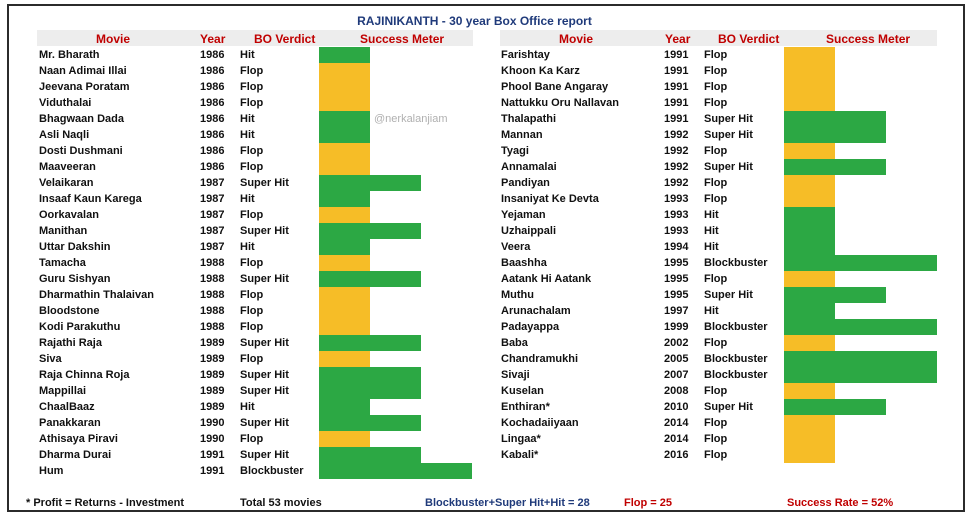 The width and height of the screenshot is (973, 519). What do you see at coordinates (69, 215) in the screenshot?
I see `movie-title: Oorkavalan` at bounding box center [69, 215].